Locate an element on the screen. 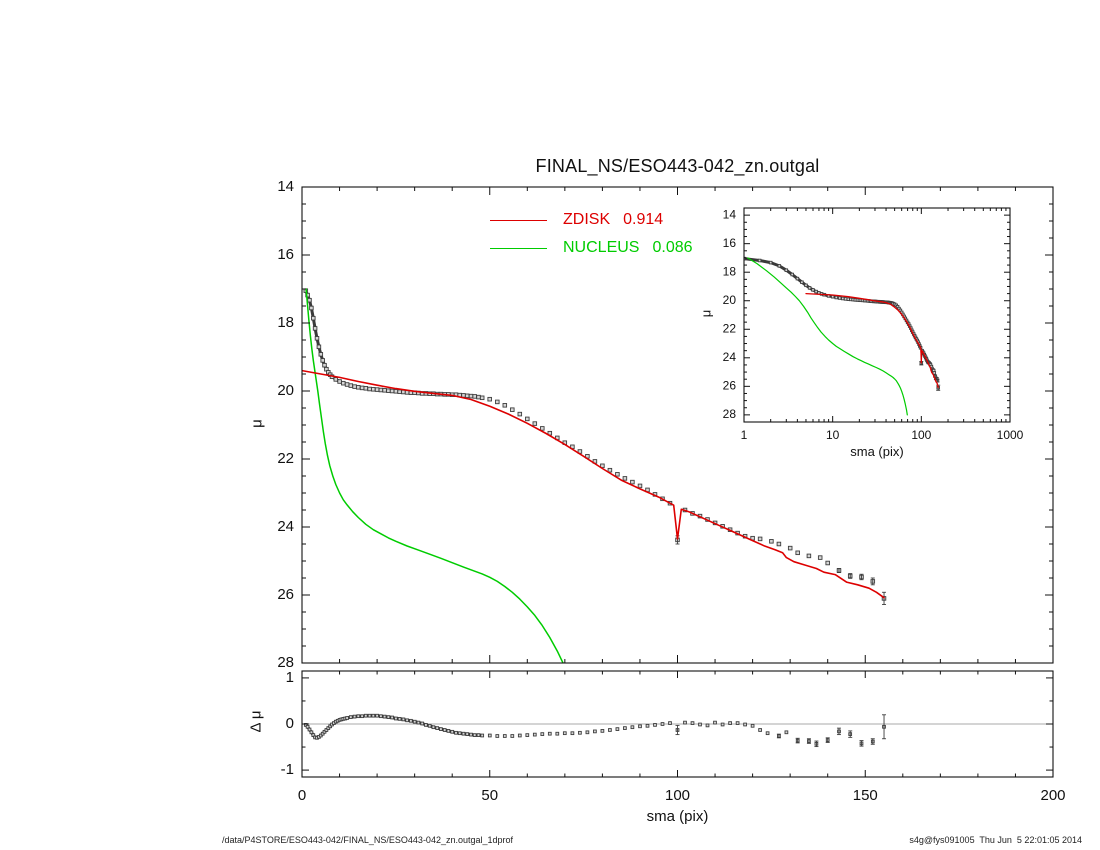 The width and height of the screenshot is (1100, 850). residual-y-tick-label: -1 is located at coordinates (287, 769).